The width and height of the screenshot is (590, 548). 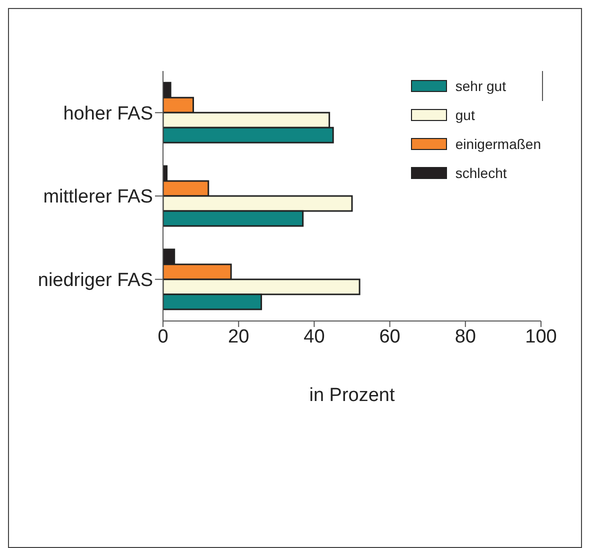 I want to click on legend-label: gut, so click(x=465, y=114).